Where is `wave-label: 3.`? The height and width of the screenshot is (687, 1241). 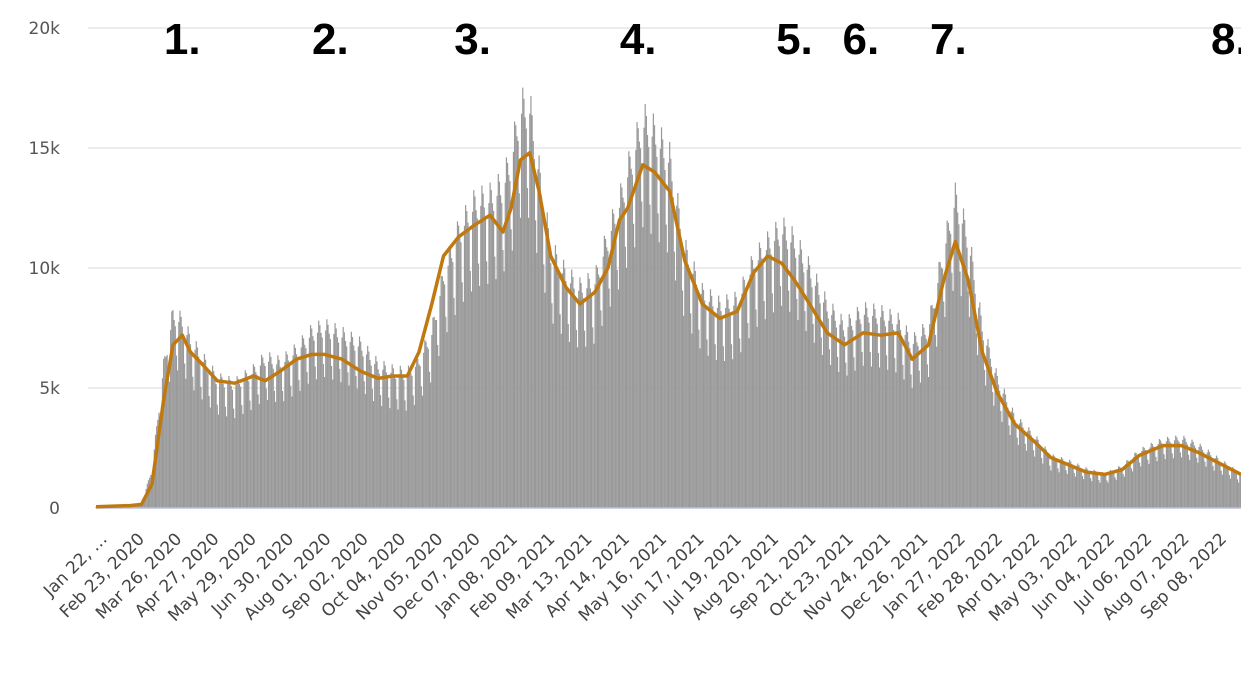
wave-label: 3. is located at coordinates (472, 39).